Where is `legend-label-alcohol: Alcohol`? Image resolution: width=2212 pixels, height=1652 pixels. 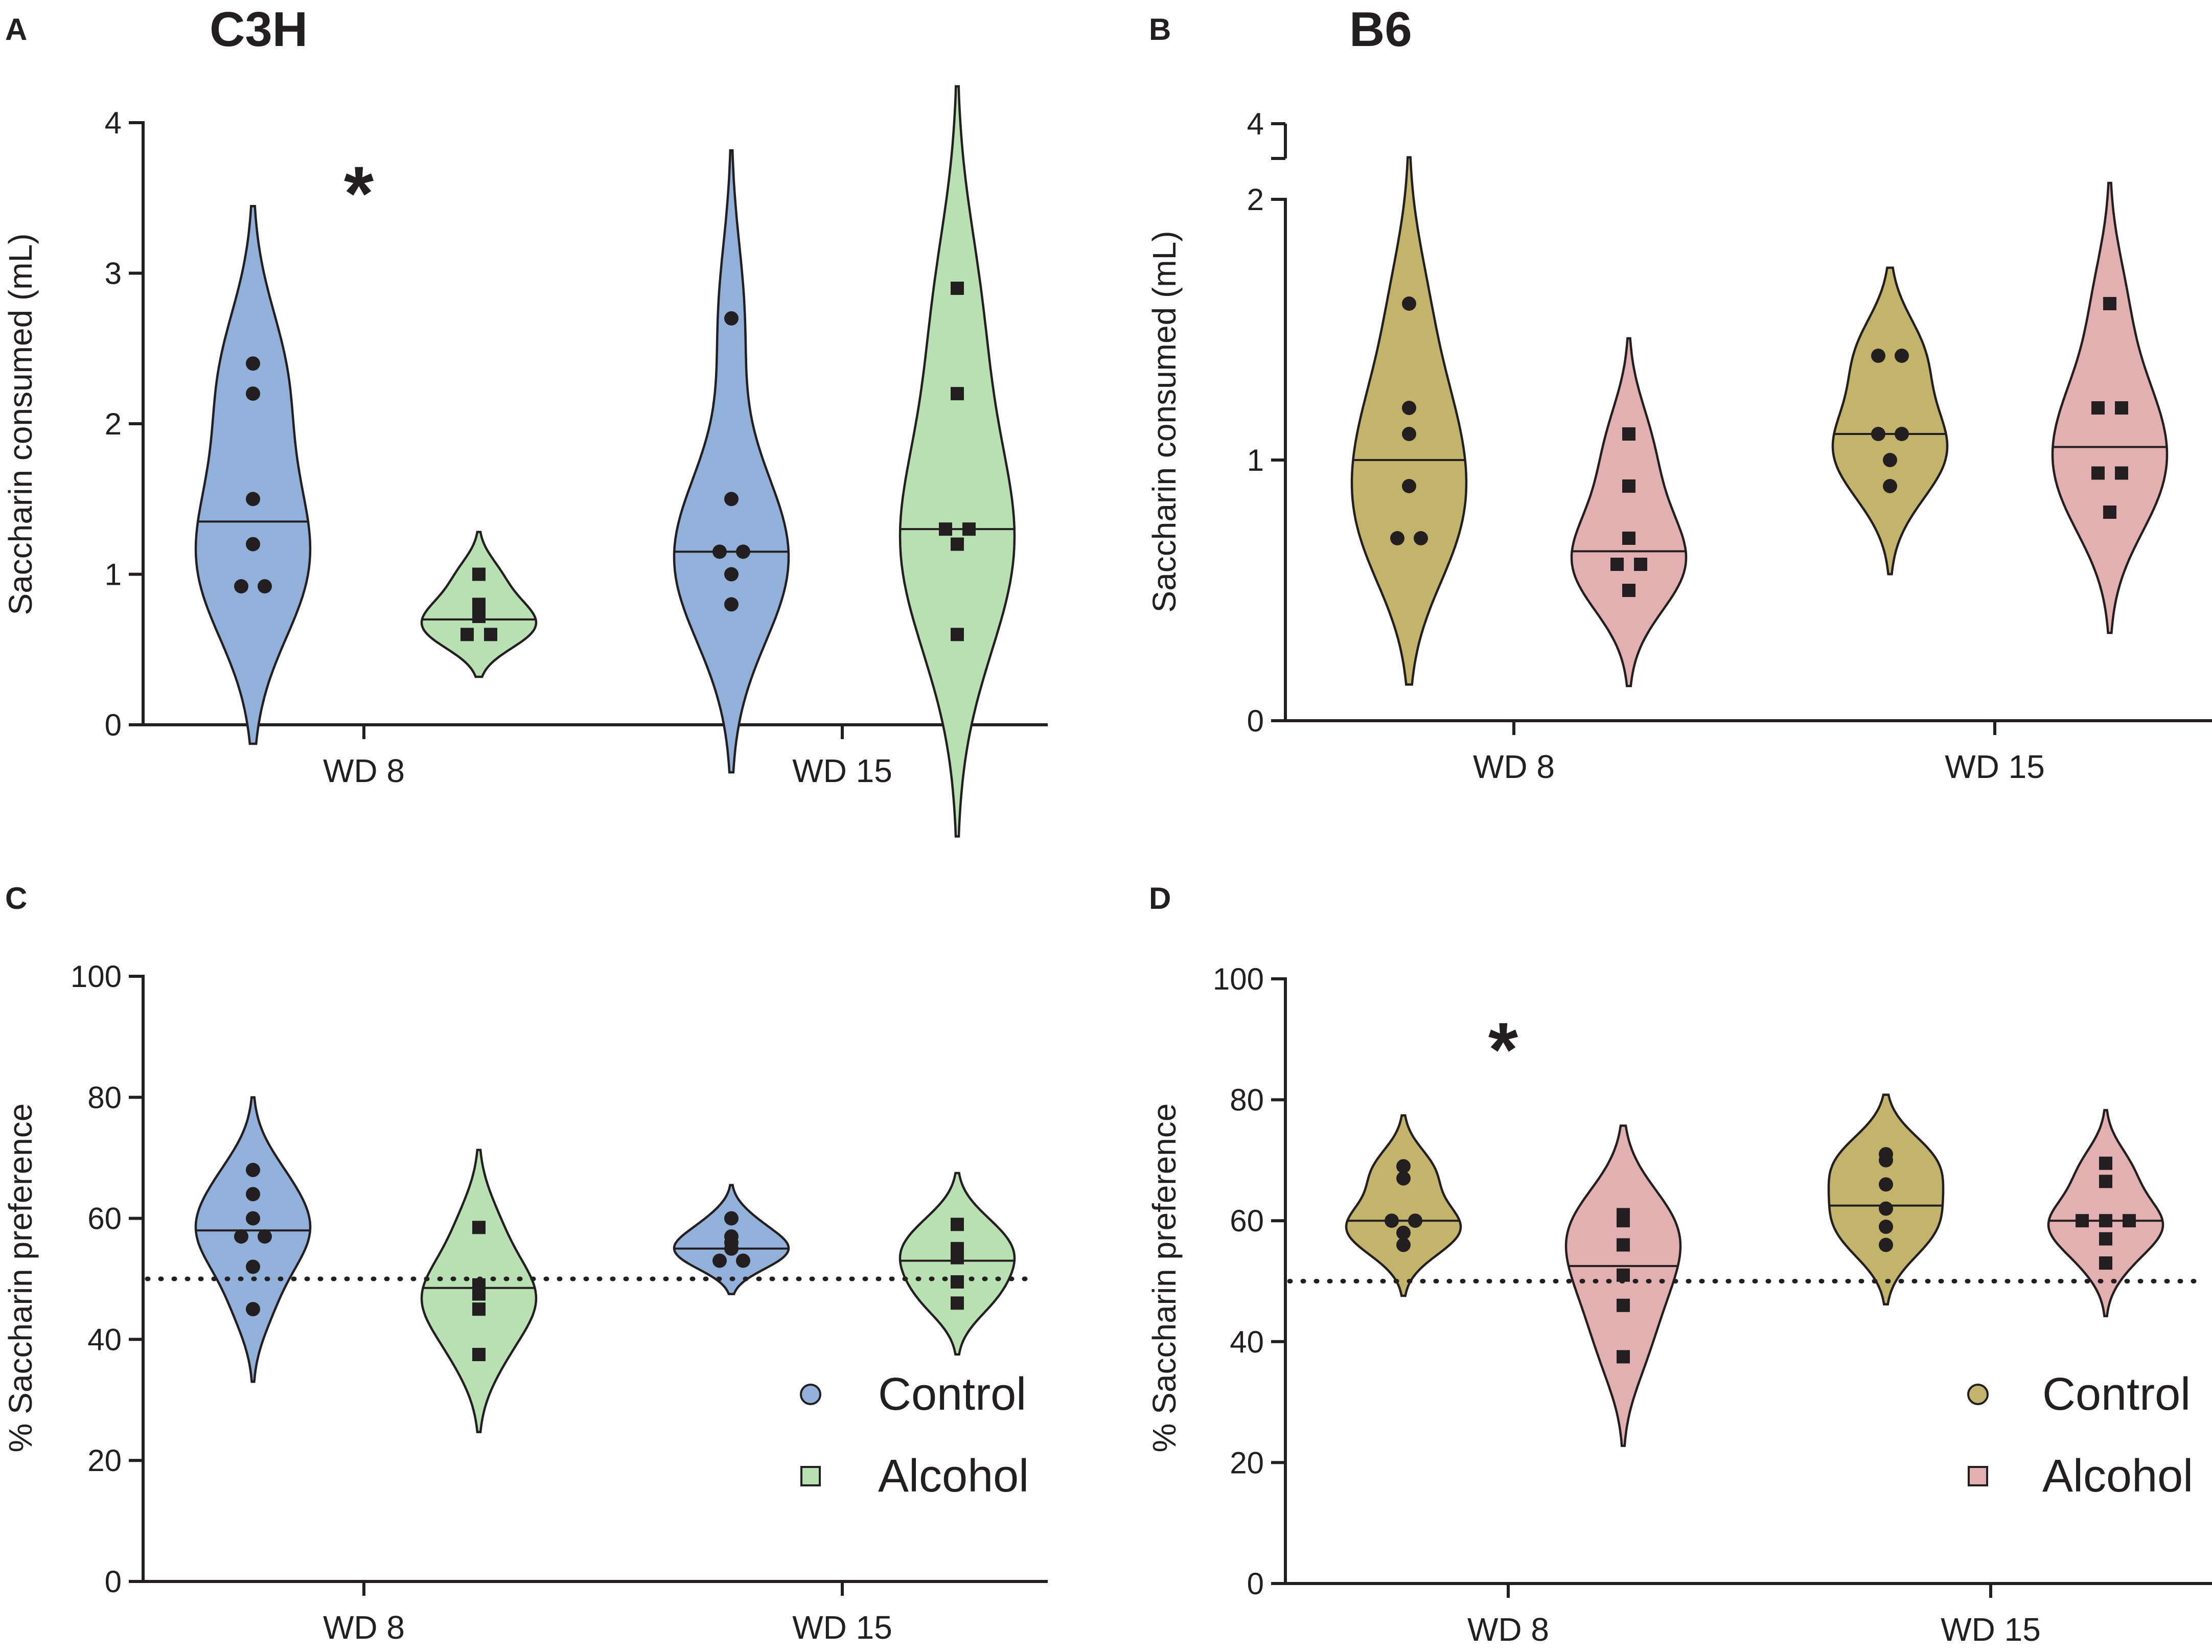 legend-label-alcohol: Alcohol is located at coordinates (2117, 1476).